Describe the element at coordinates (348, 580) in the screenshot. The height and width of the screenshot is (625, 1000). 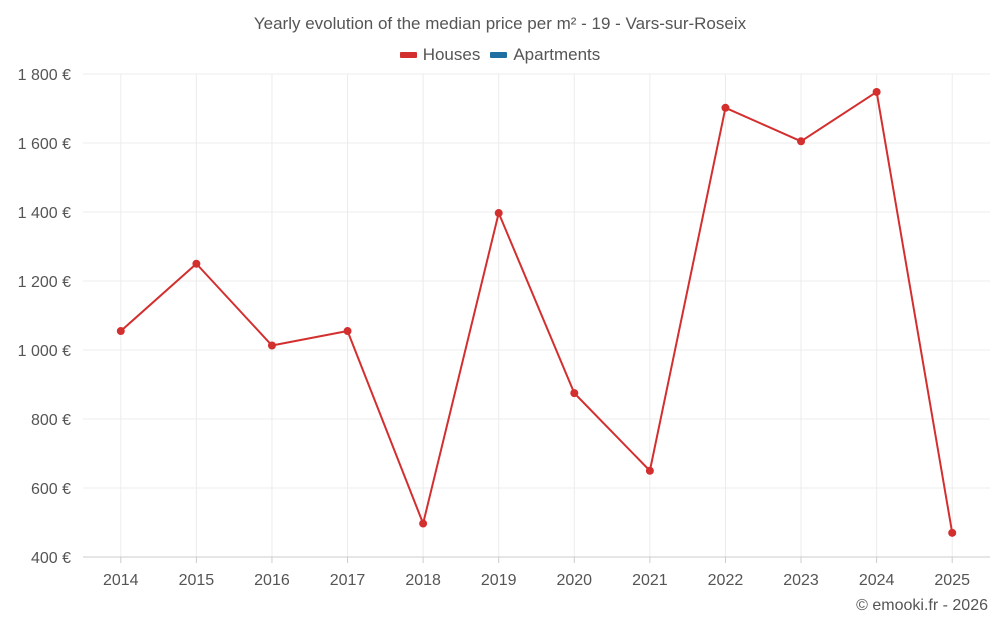
I see `x-tick-label: 2017` at that location.